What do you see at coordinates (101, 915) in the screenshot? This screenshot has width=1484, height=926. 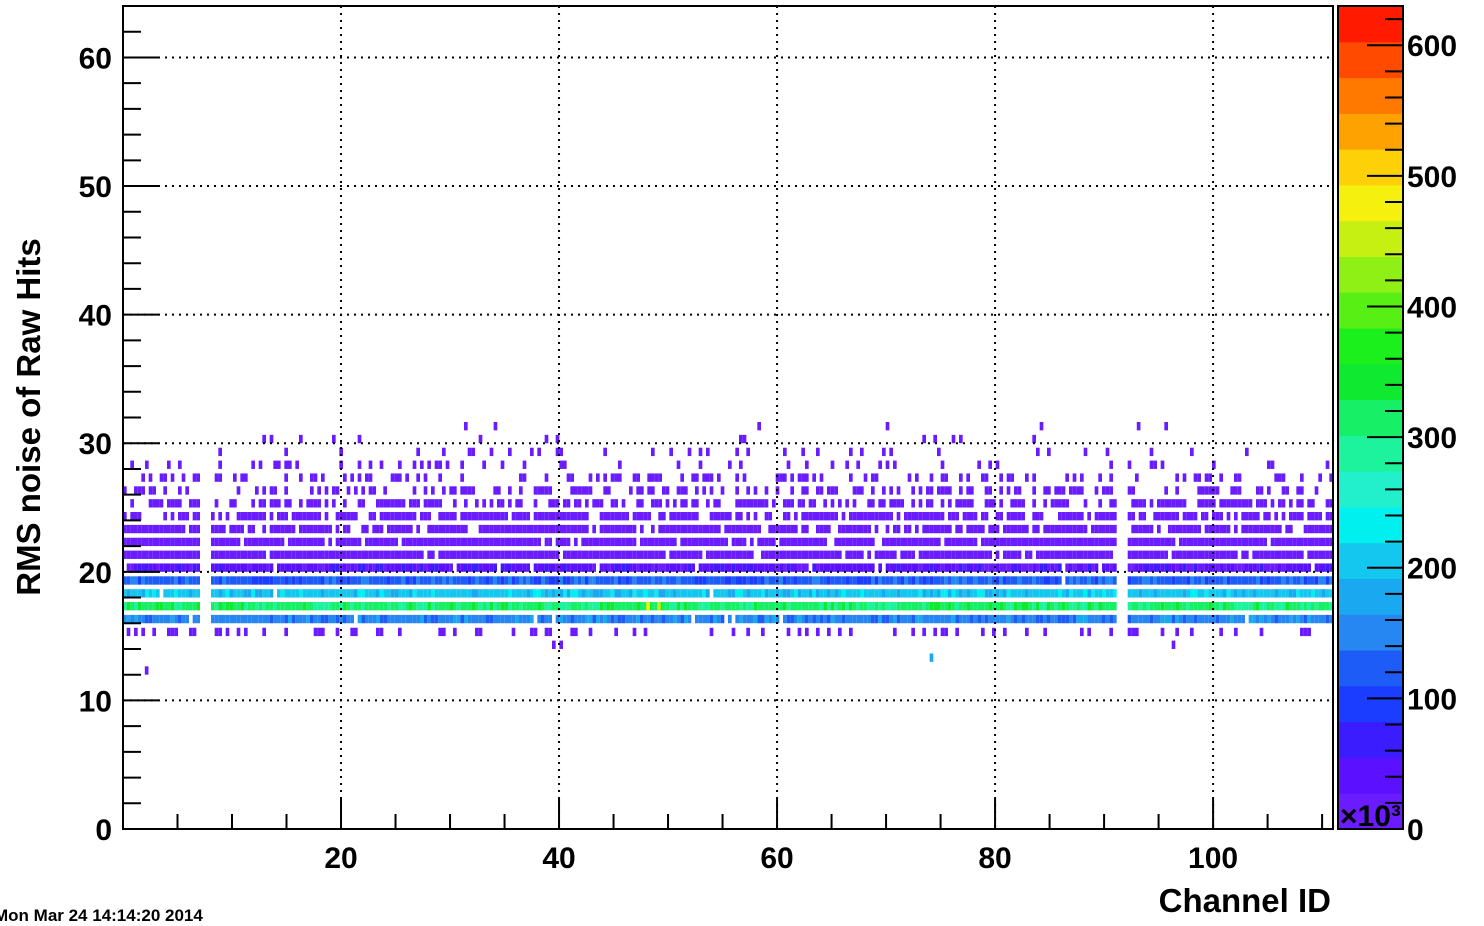 I see `timestamp-label: Mon Mar 24 14:14:20 2014` at bounding box center [101, 915].